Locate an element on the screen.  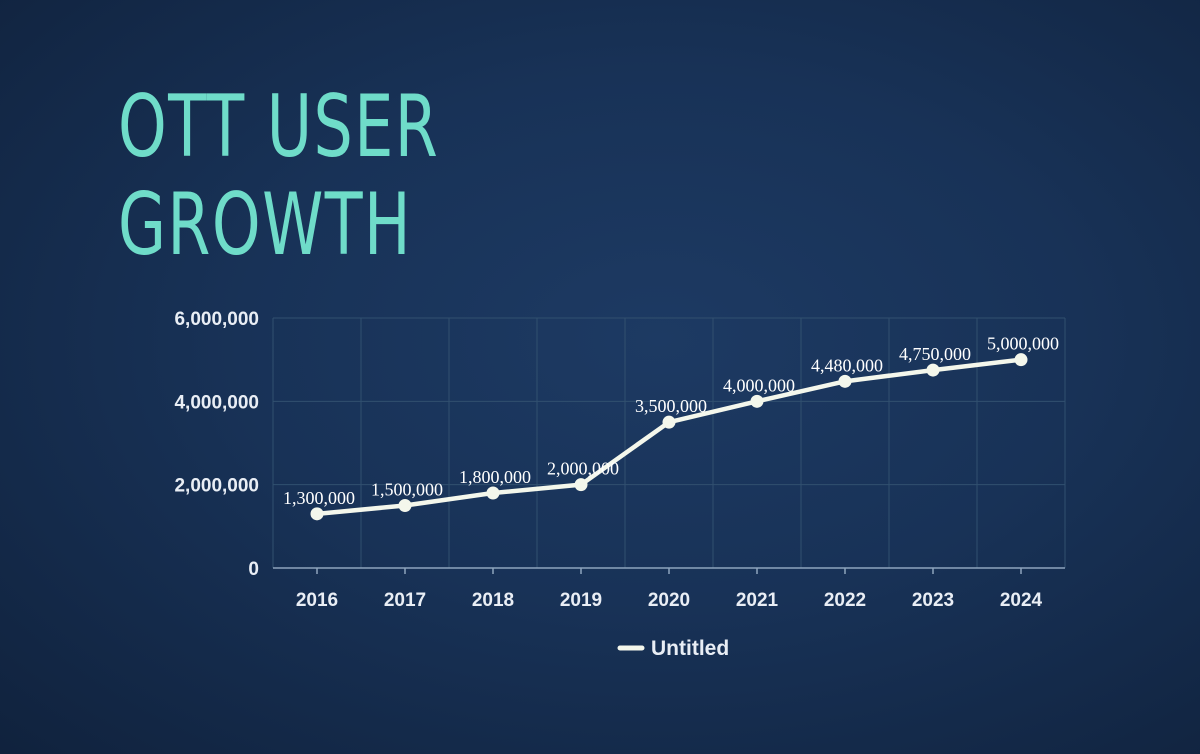
x-tick-label: 2016 is located at coordinates (317, 600).